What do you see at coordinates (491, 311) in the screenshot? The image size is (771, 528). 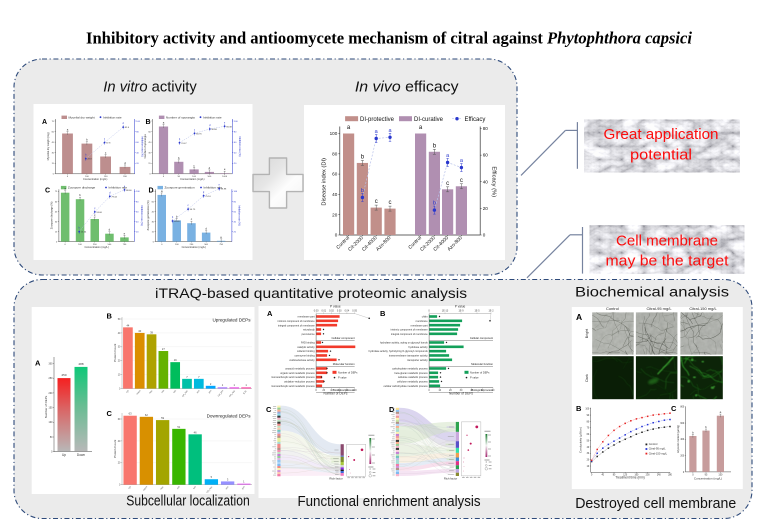 I see `svg-text: 1E-2` at bounding box center [491, 311].